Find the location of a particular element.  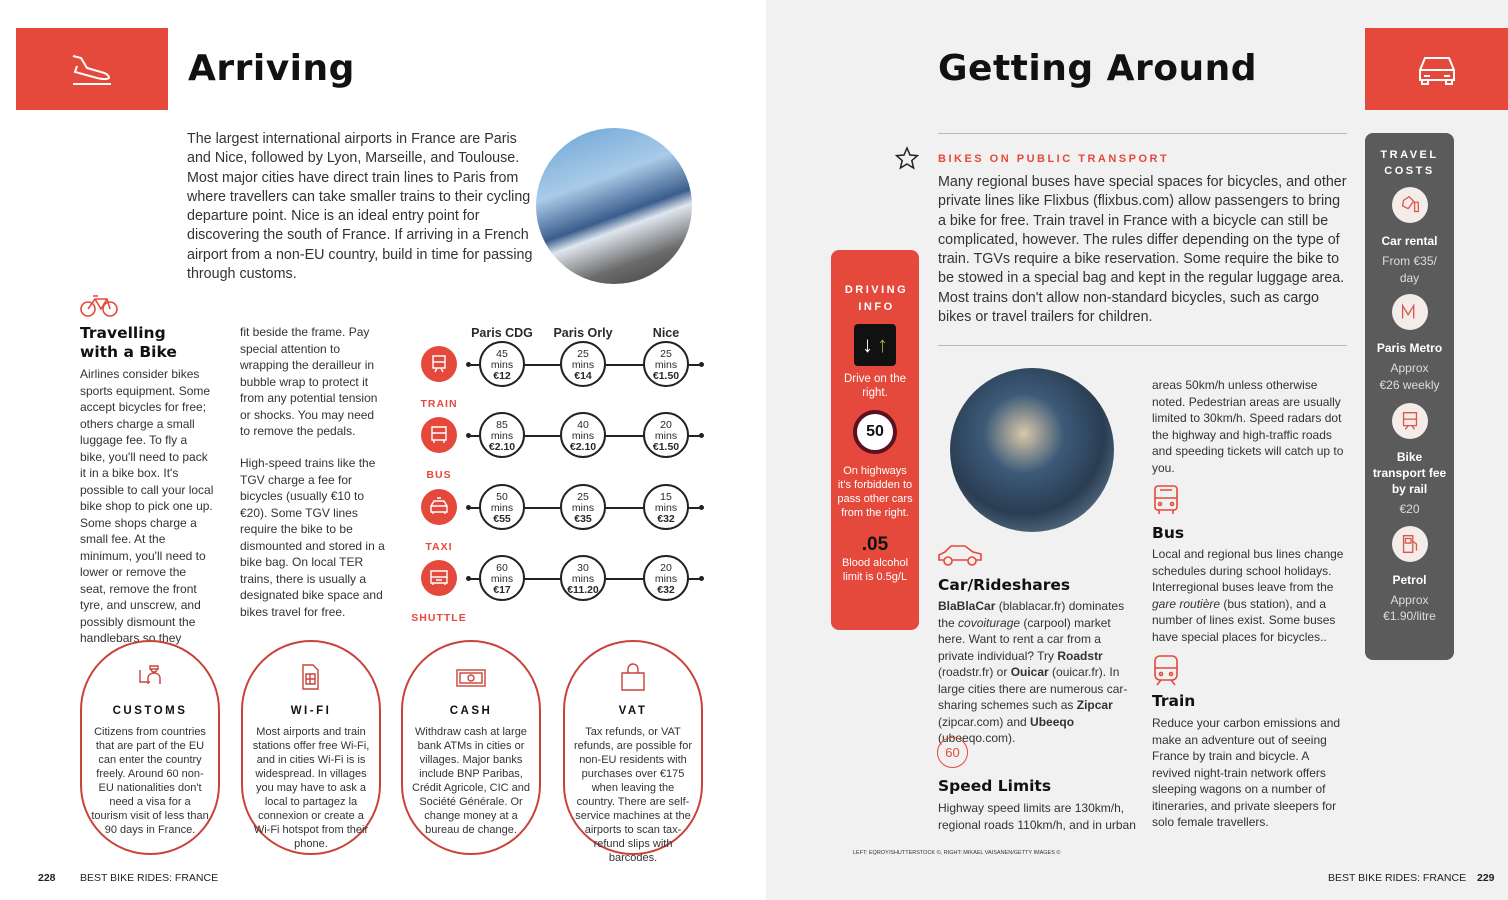

oval-title: WI-FI is located at coordinates (311, 711).